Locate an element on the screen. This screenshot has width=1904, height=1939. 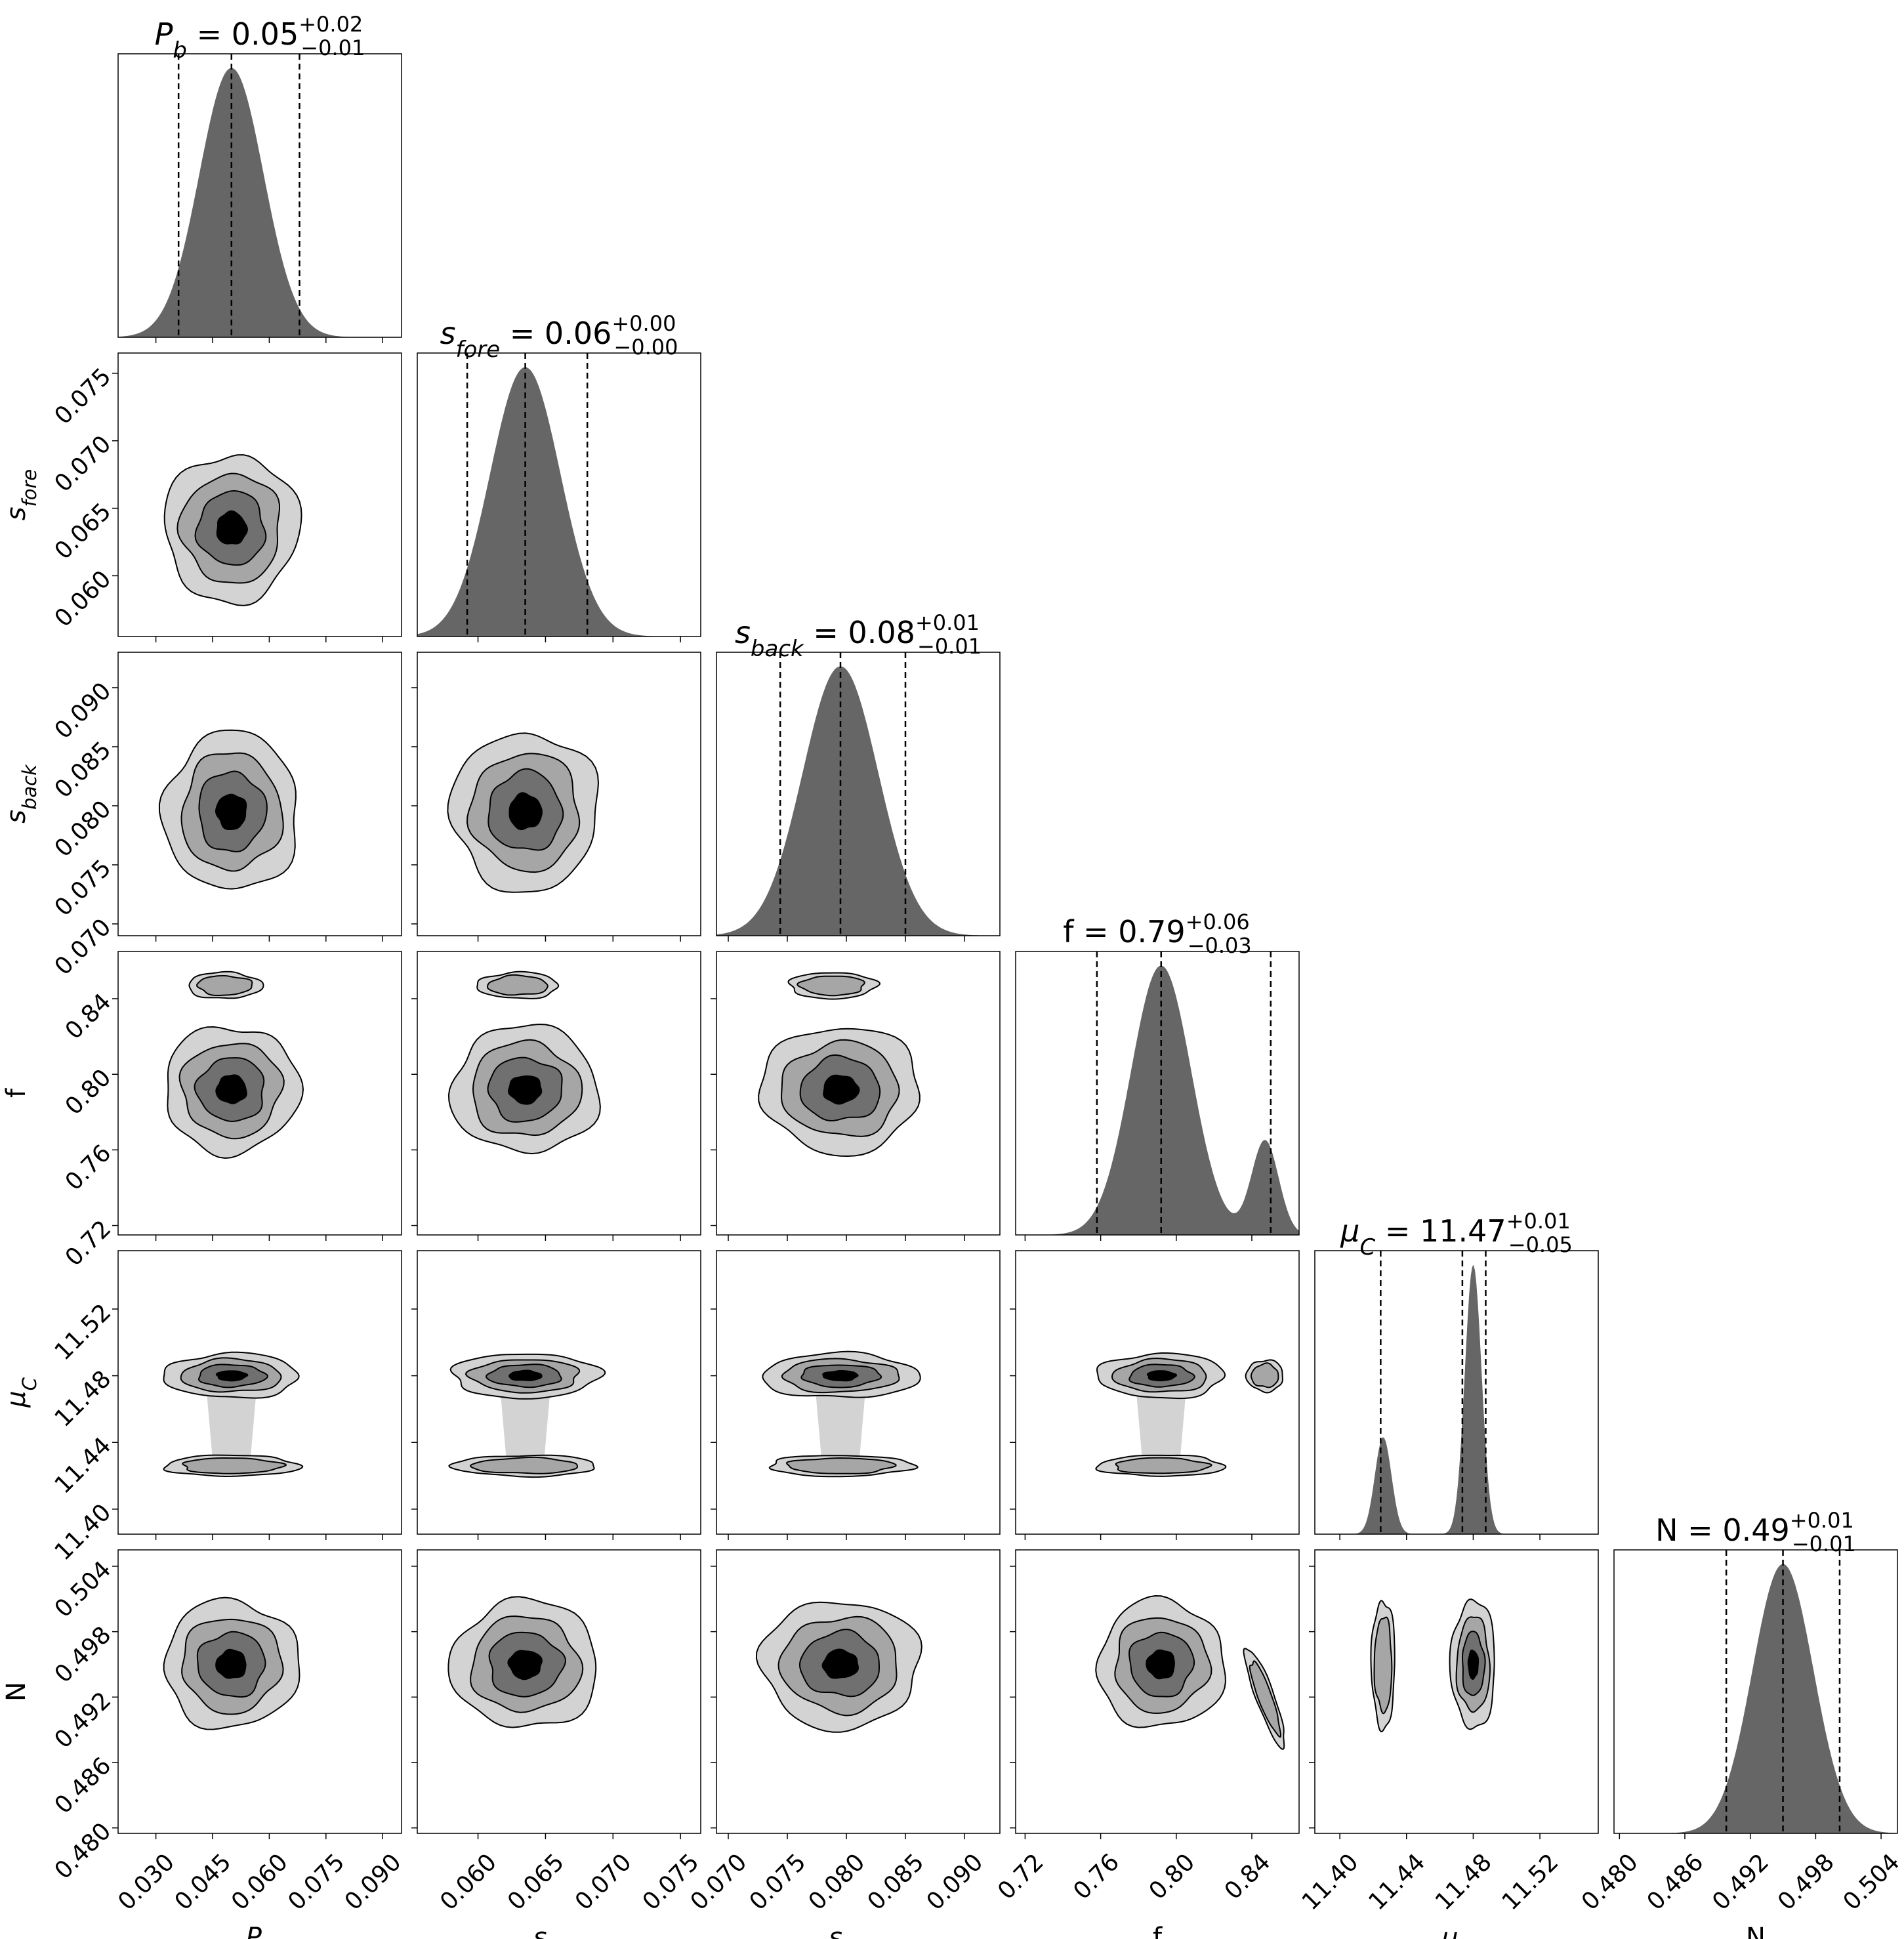
contour-panel-sback-f is located at coordinates (858, 1093).